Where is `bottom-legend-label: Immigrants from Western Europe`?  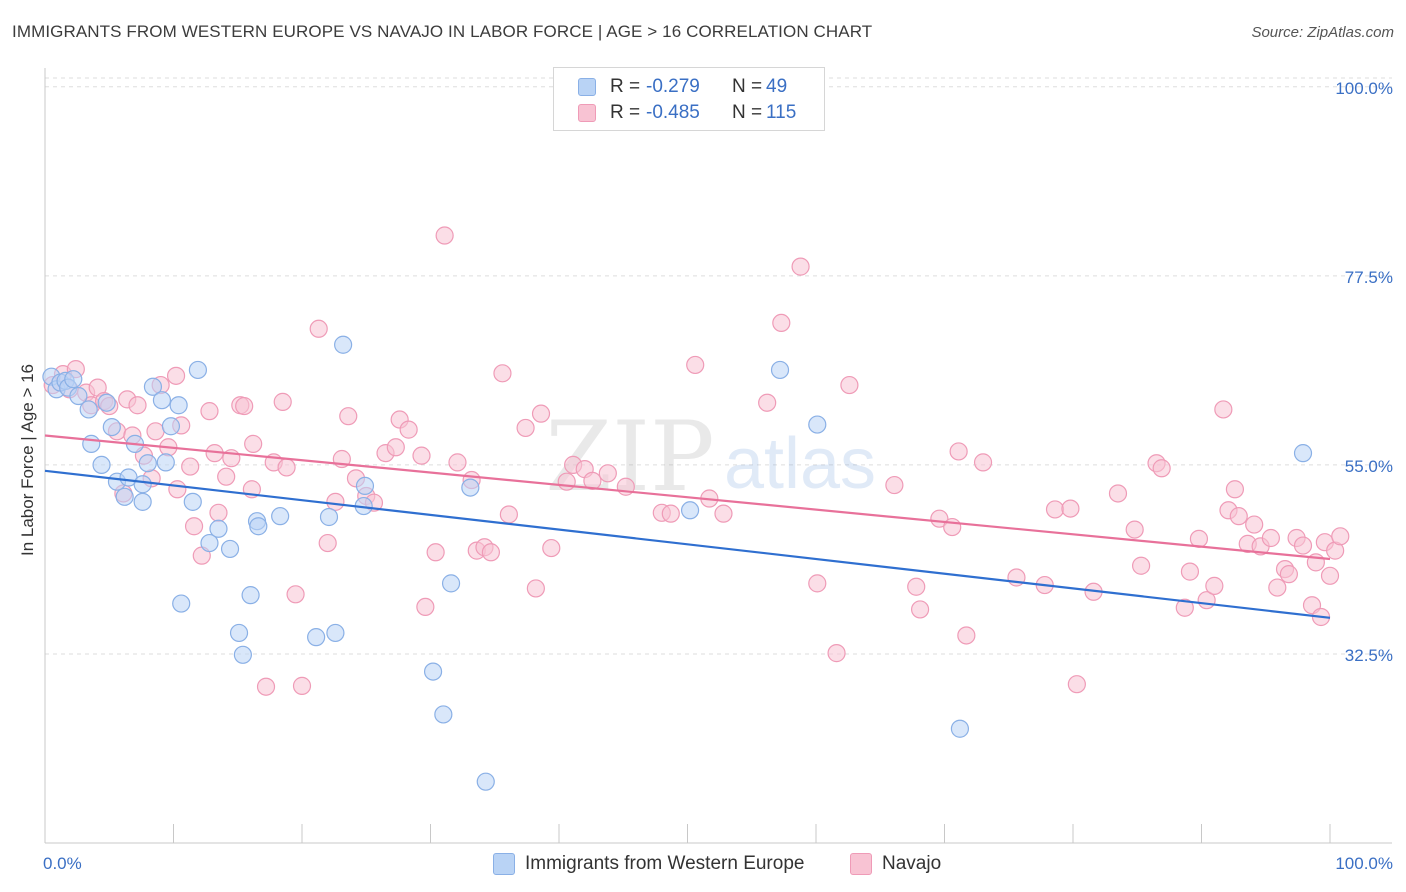
bottom-legend-label: Immigrants from Western Europe is located at coordinates (665, 863).